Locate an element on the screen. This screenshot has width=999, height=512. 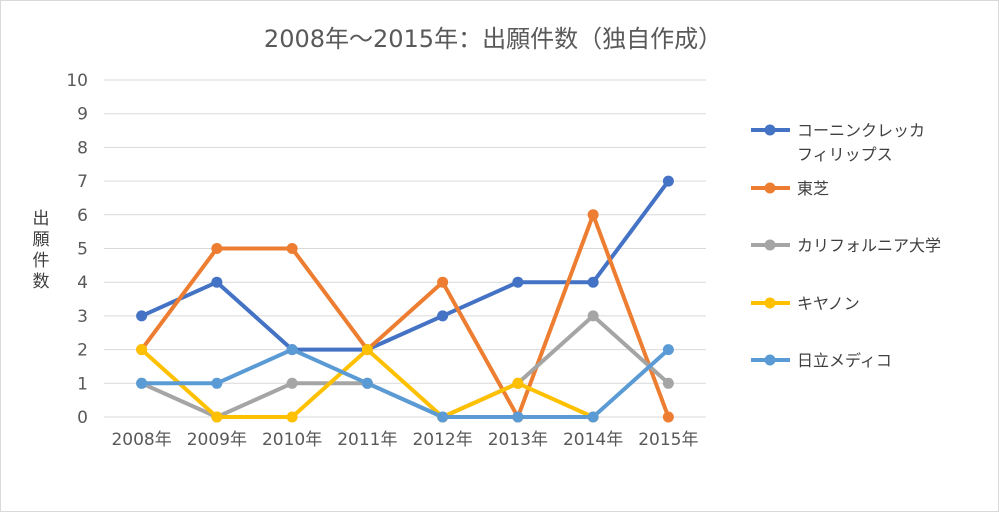
y-tick-label: 8 is located at coordinates (82, 148).